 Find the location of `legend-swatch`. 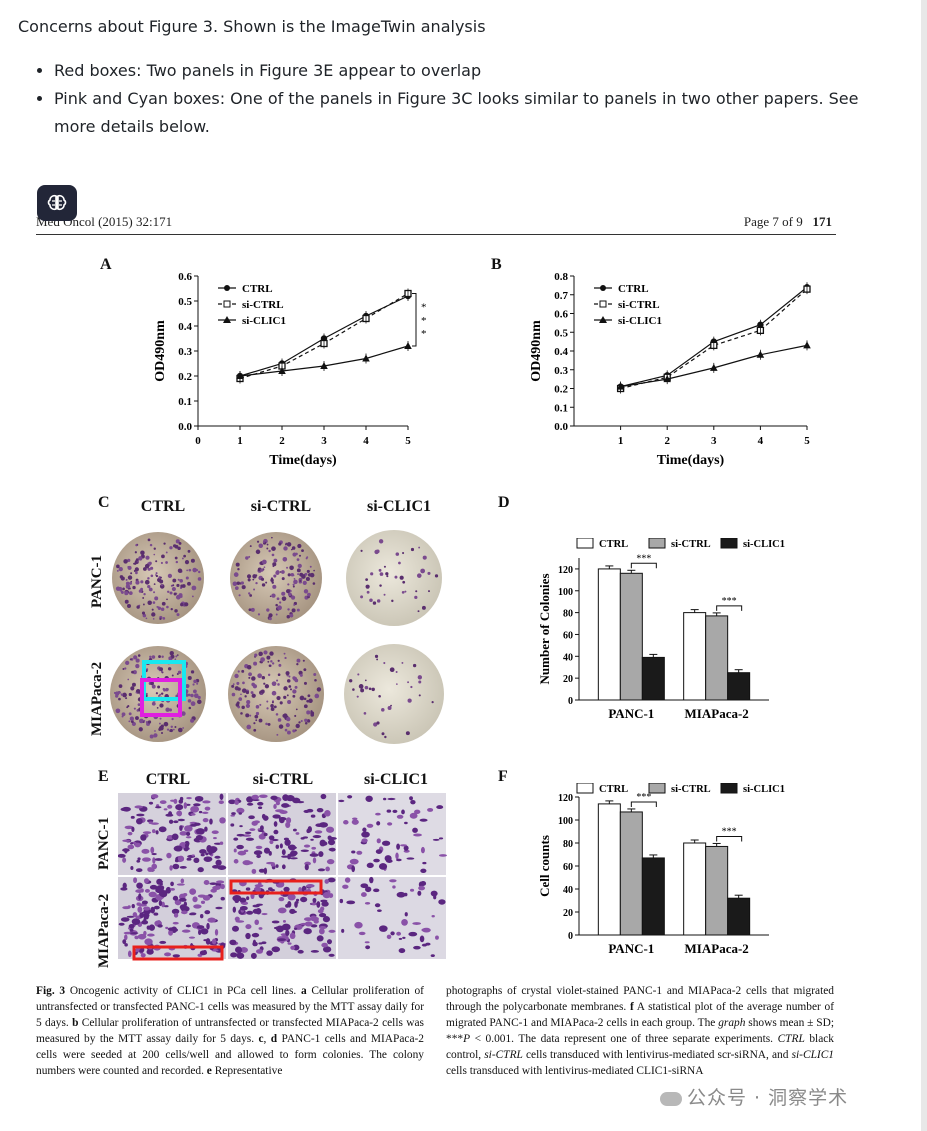

legend-swatch is located at coordinates (657, 543).